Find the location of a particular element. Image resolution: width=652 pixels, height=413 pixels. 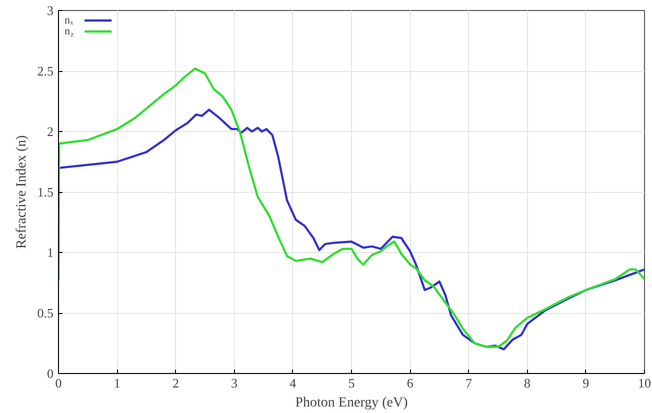

x-tick-label: 5 is located at coordinates (351, 383).